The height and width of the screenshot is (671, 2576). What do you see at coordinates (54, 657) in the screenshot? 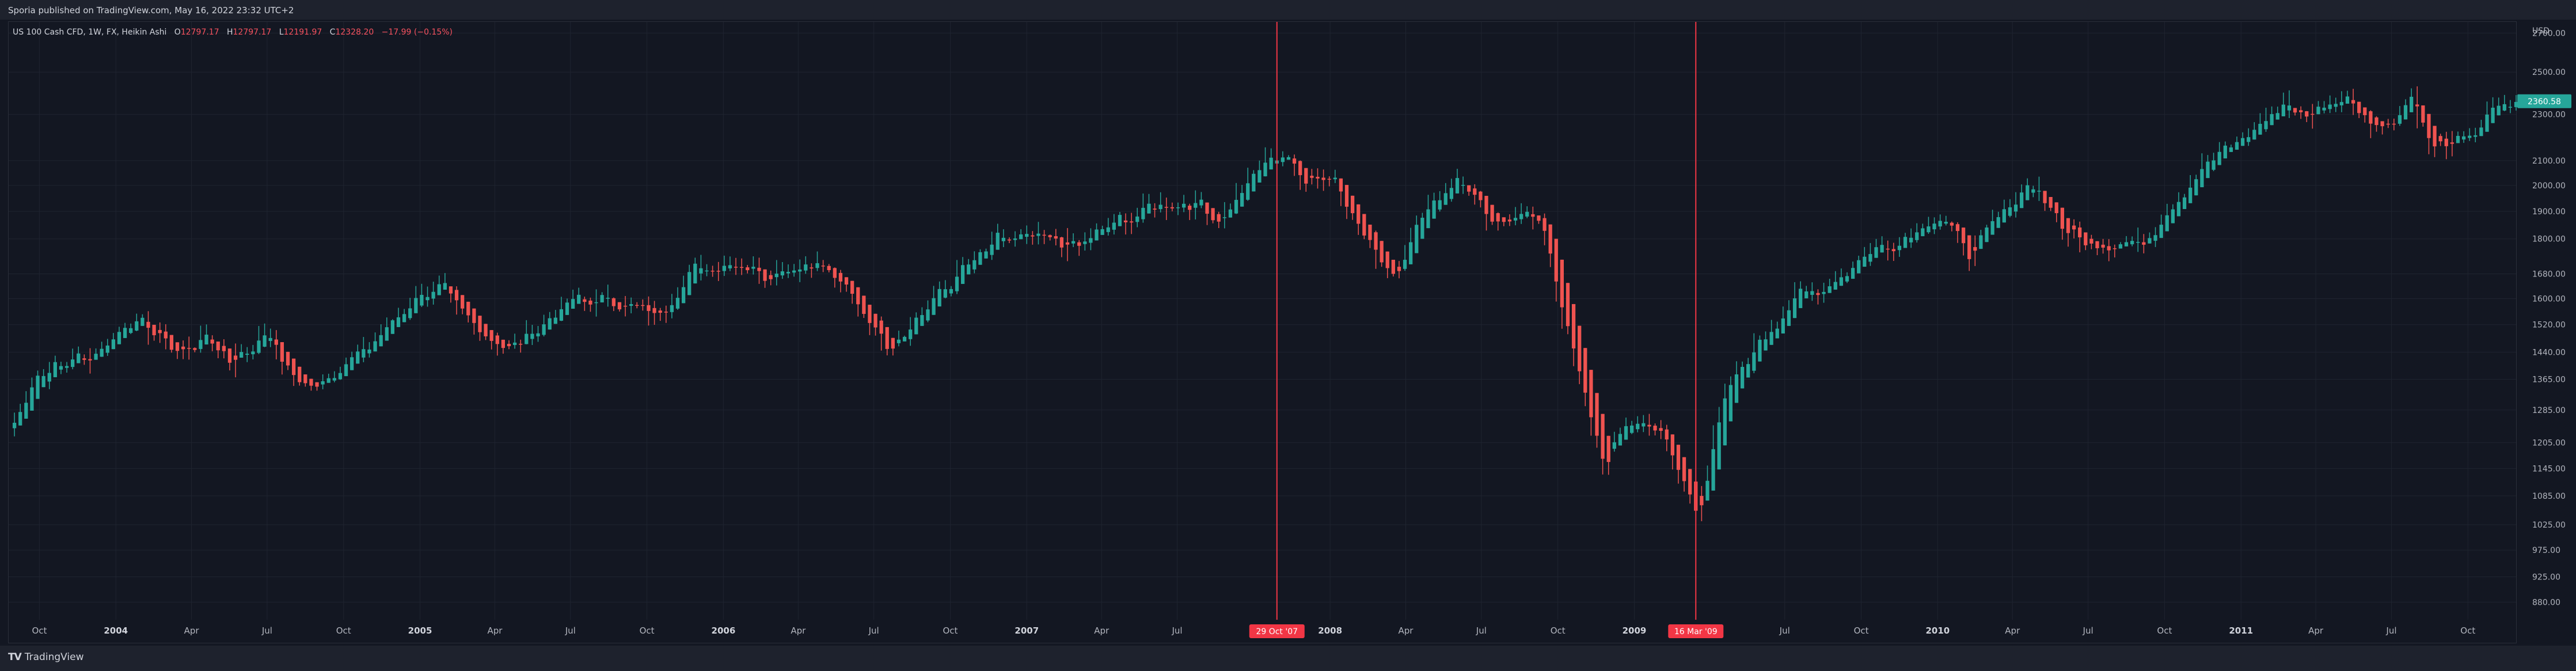
I see `brand-name: TradingView` at bounding box center [54, 657].